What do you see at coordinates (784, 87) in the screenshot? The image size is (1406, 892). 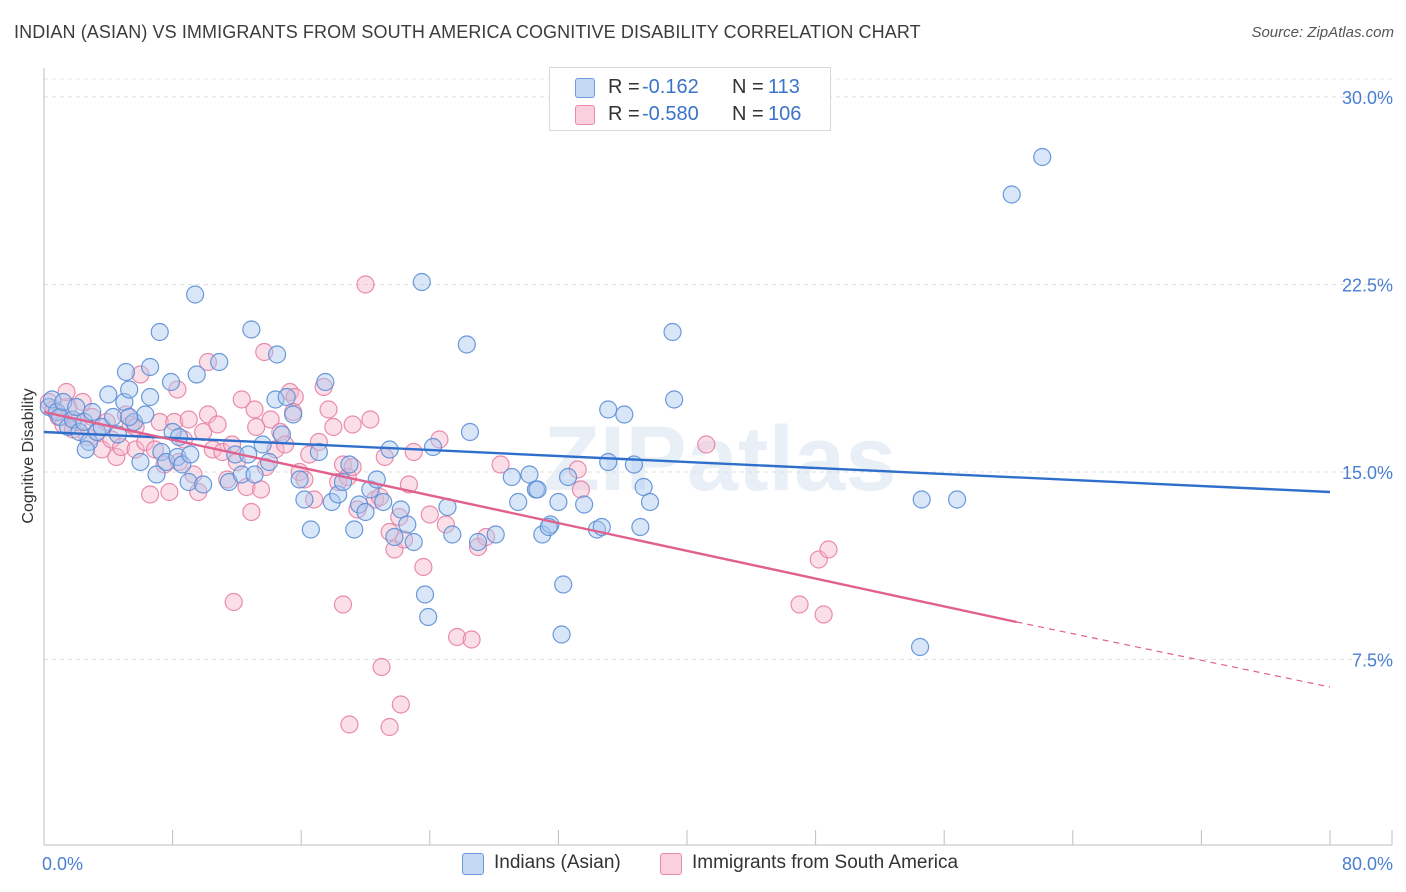 I see `legend-n-value: 113` at bounding box center [784, 87].